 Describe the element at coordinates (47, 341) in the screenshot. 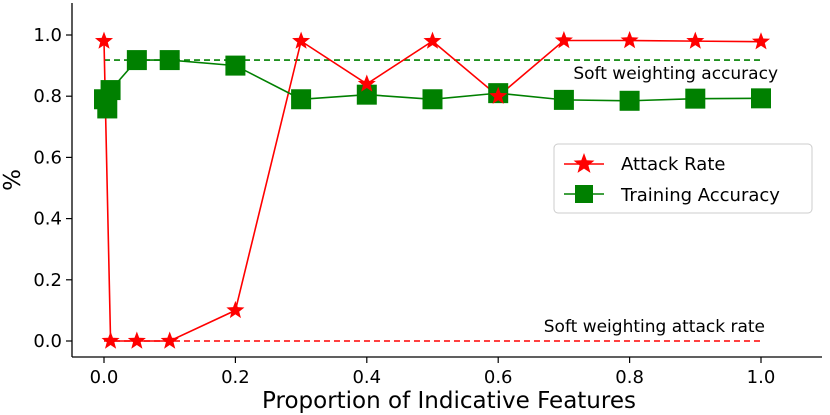

I see `y-tick-label: 0.0` at that location.